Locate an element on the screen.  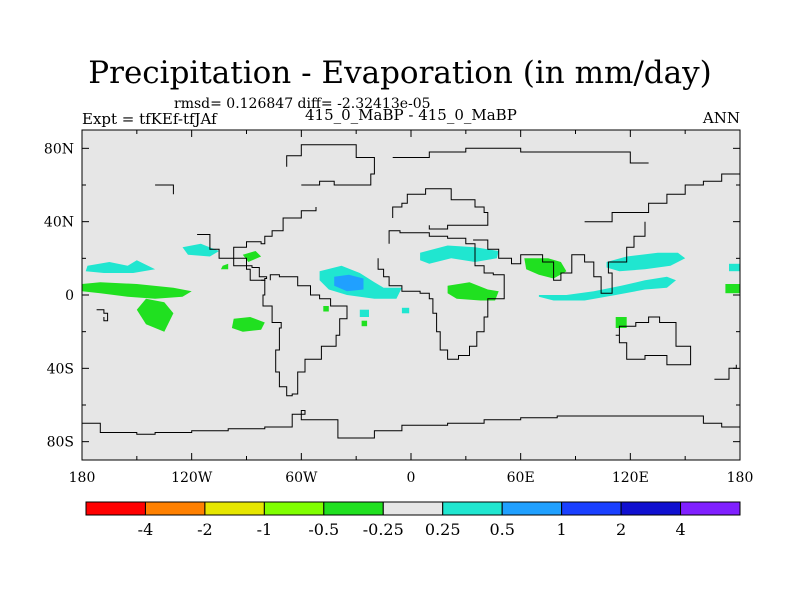
colorbar-label-8: 2 is located at coordinates (621, 529).